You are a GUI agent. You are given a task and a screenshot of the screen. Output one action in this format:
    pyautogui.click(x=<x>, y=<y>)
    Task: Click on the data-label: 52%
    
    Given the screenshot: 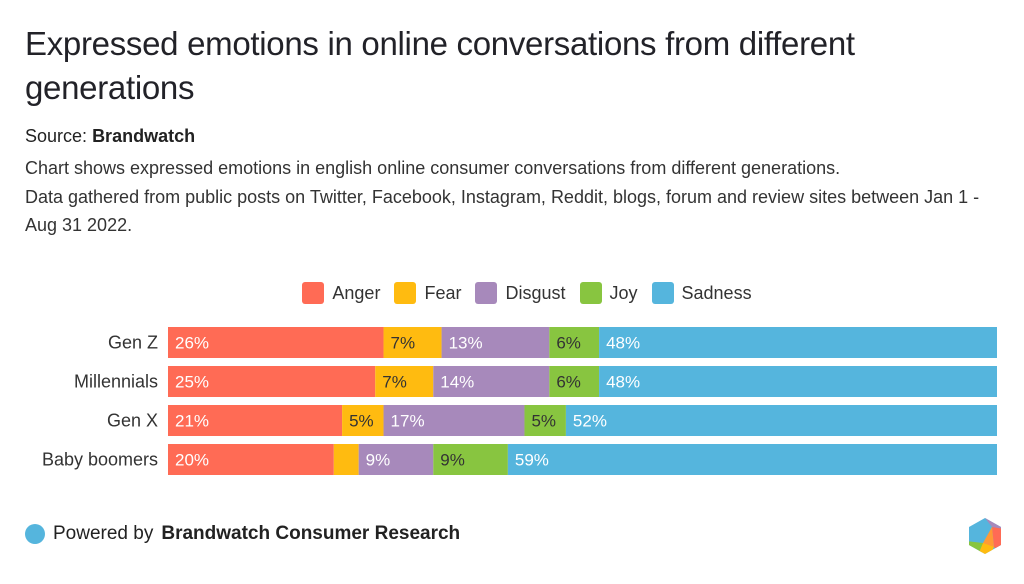 What is the action you would take?
    pyautogui.click(x=590, y=421)
    